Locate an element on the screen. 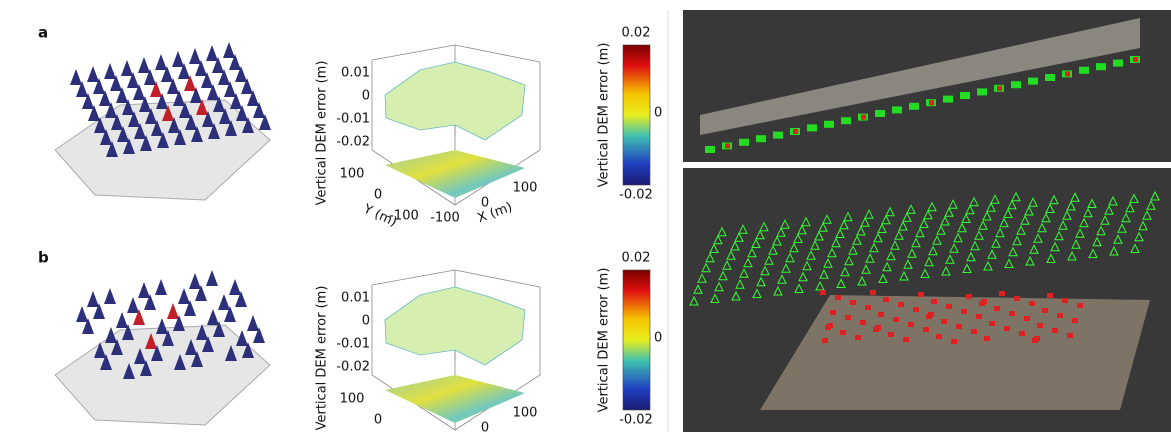 The image size is (1171, 432). colorbar-tick-label: 0.02 is located at coordinates (636, 258).